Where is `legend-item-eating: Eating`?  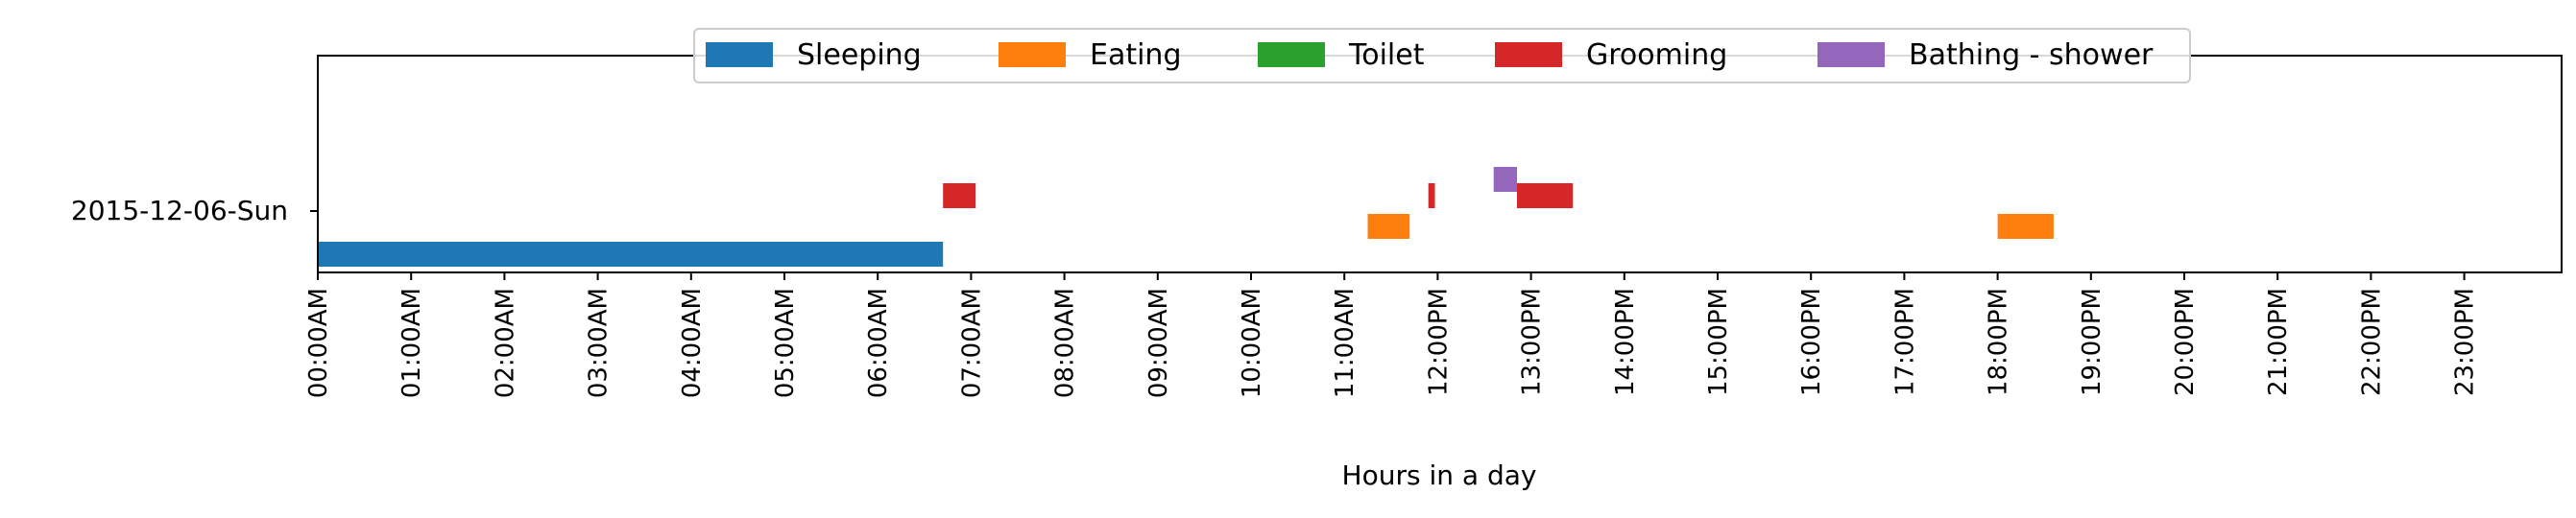
legend-item-eating: Eating is located at coordinates (1090, 55).